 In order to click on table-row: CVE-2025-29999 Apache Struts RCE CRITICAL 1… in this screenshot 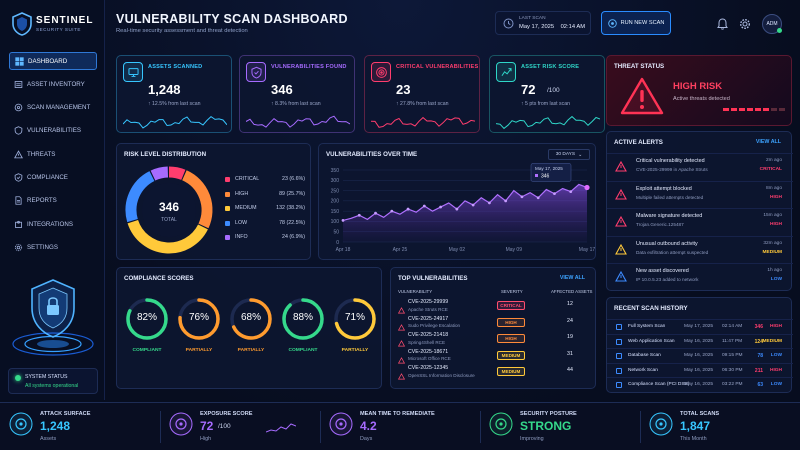, I will do `click(494, 306)`.